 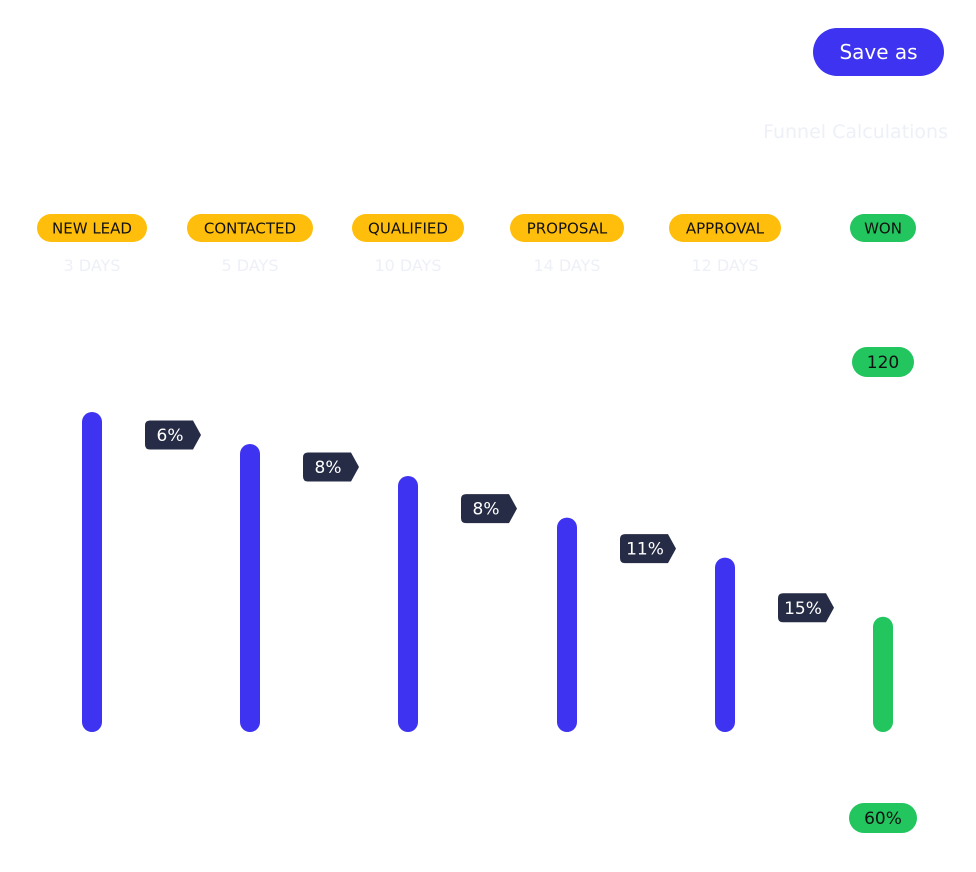 I want to click on stage-label: NEW LEAD, so click(x=92, y=228).